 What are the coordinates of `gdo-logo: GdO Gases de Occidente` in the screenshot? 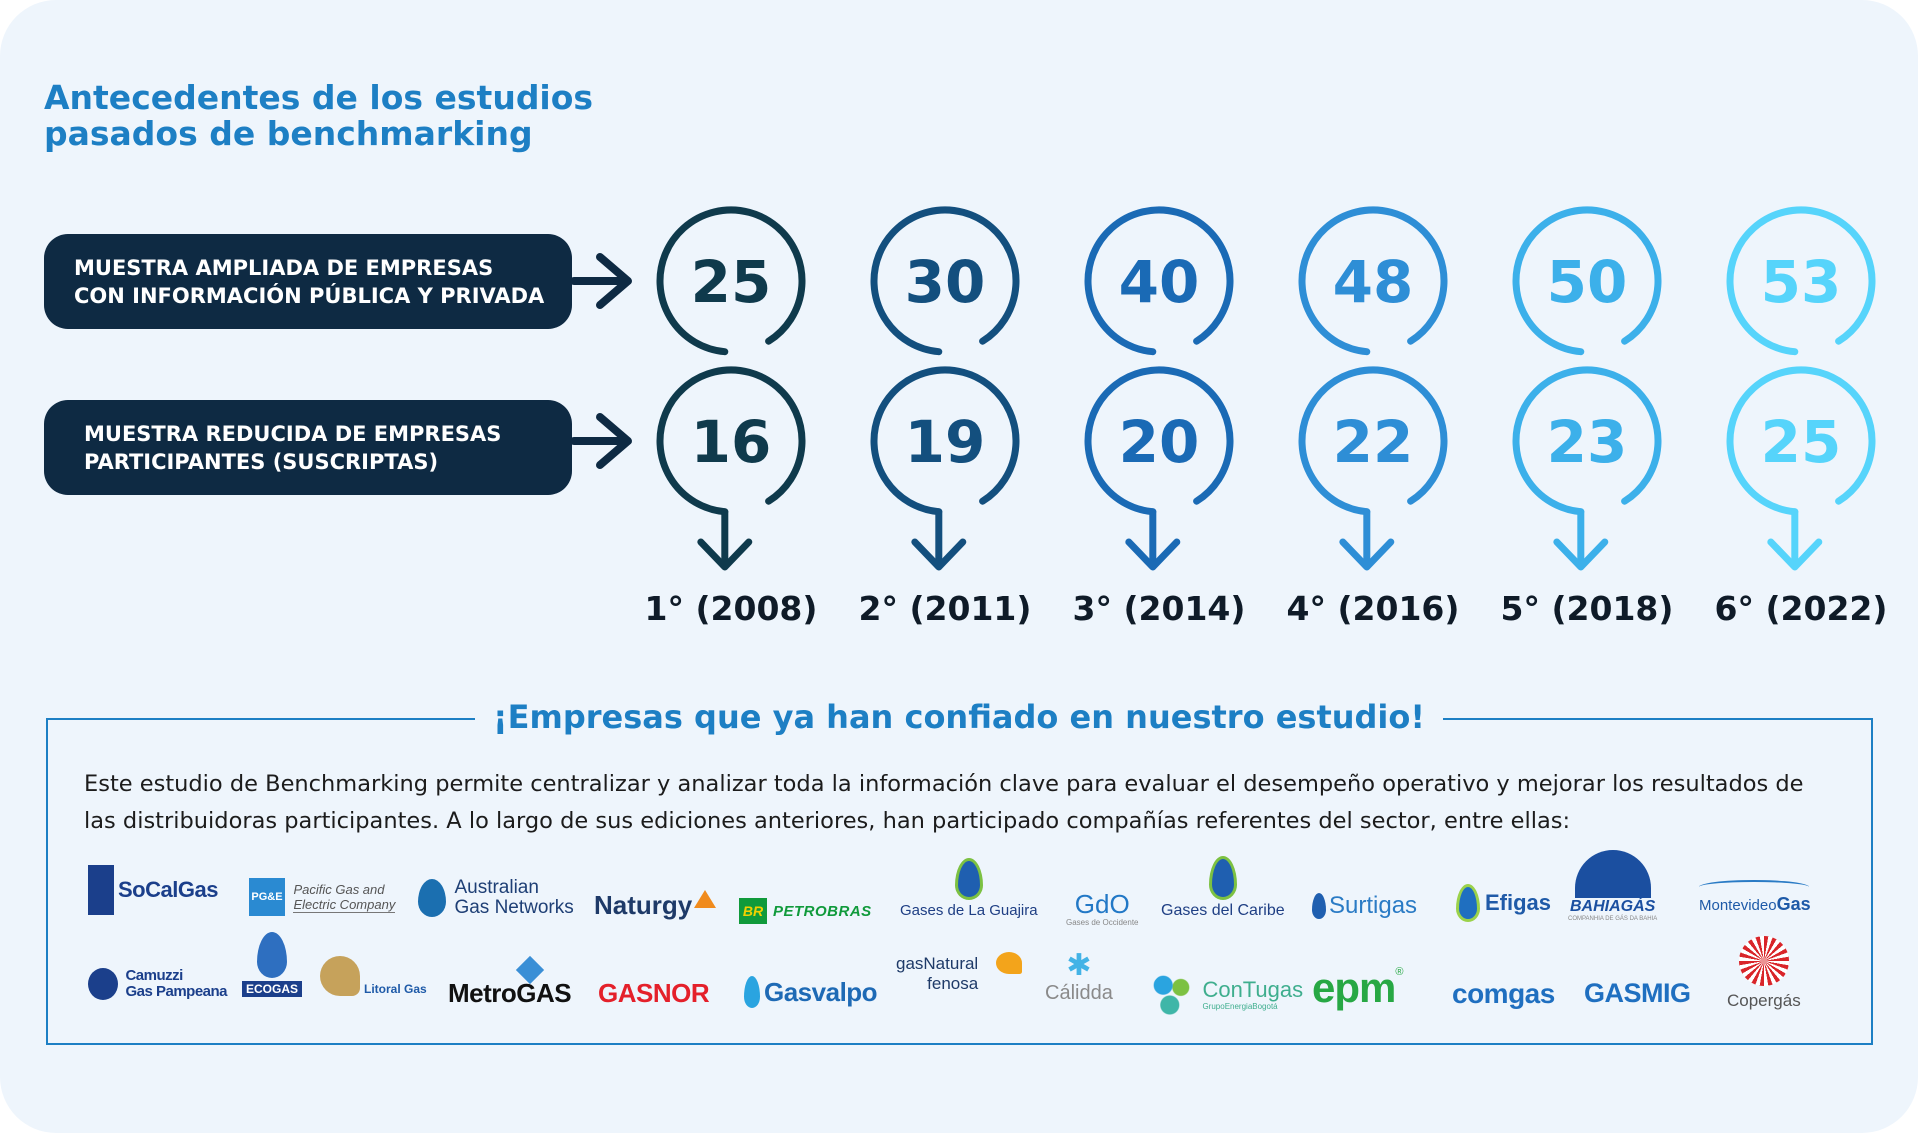 It's located at (1102, 908).